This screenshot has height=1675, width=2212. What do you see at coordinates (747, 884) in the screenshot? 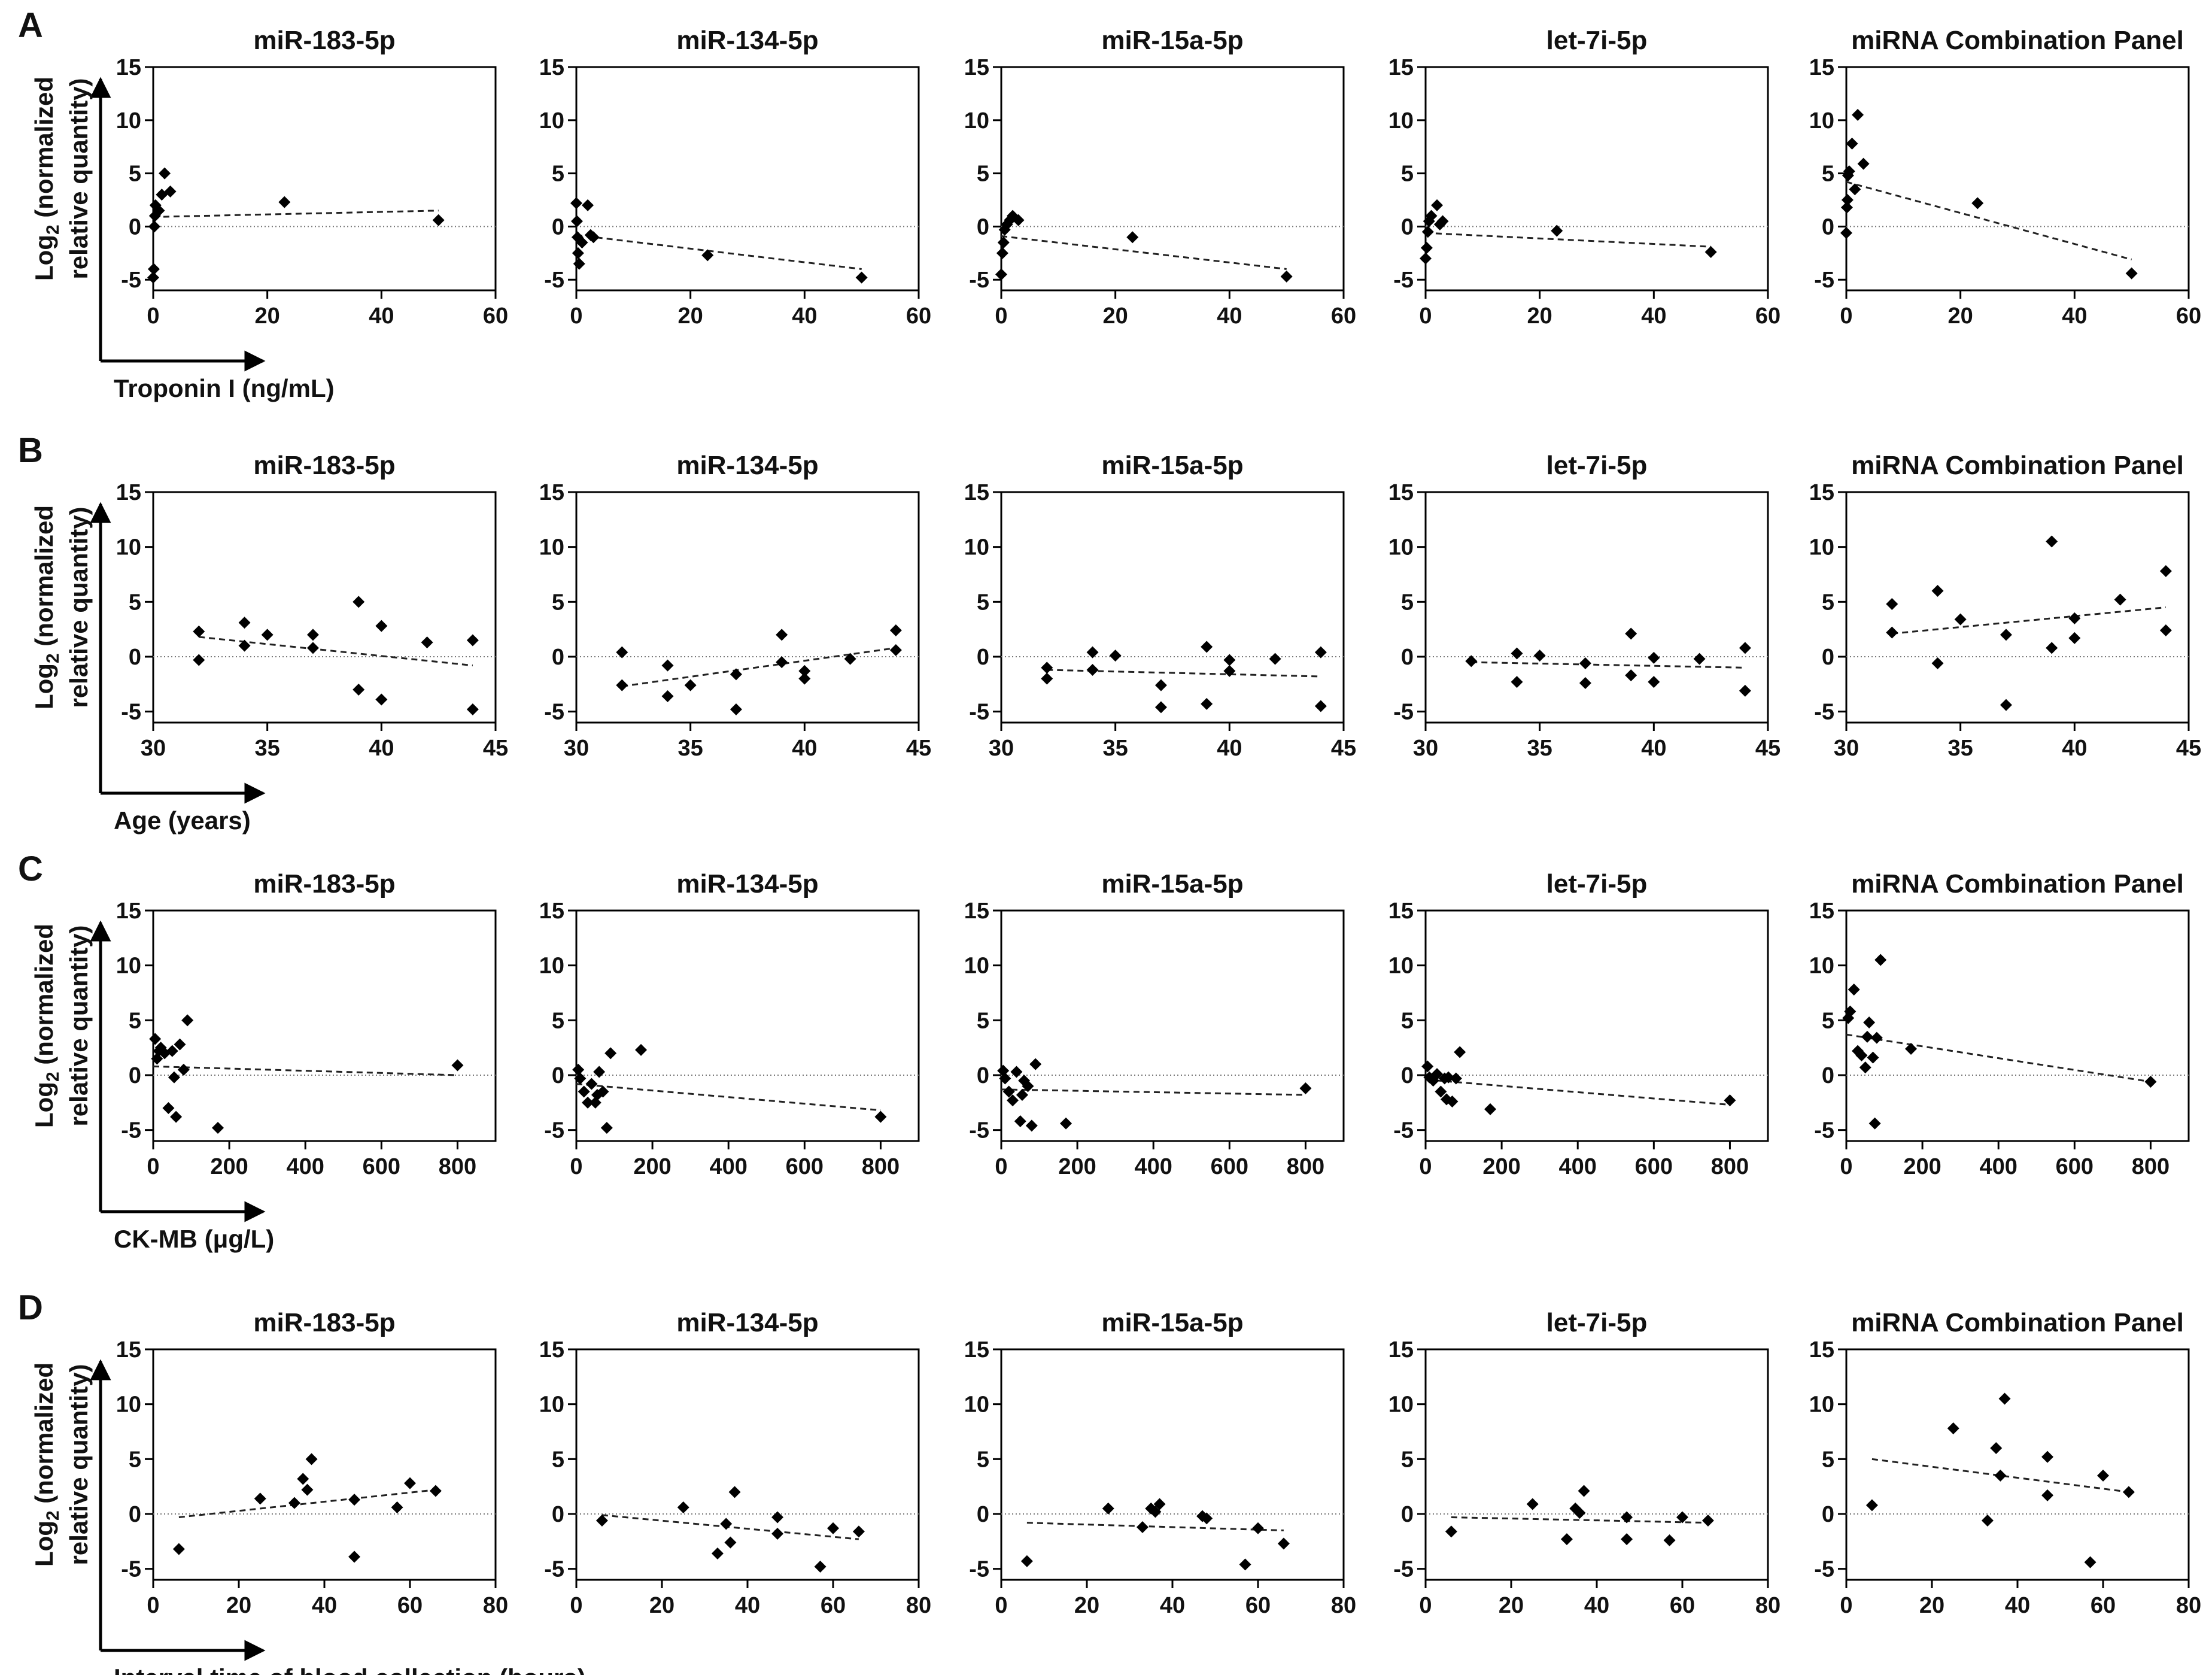
I see `chart-title: miR-134-5p` at bounding box center [747, 884].